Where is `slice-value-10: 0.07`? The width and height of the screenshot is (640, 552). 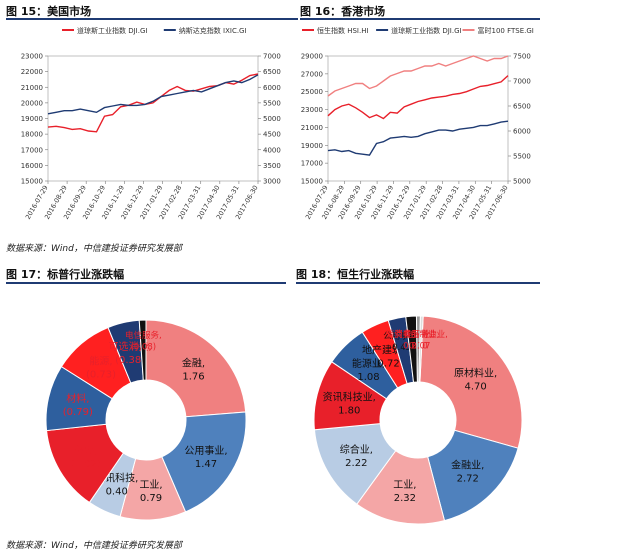 slice-value-10: 0.07 is located at coordinates (420, 347).